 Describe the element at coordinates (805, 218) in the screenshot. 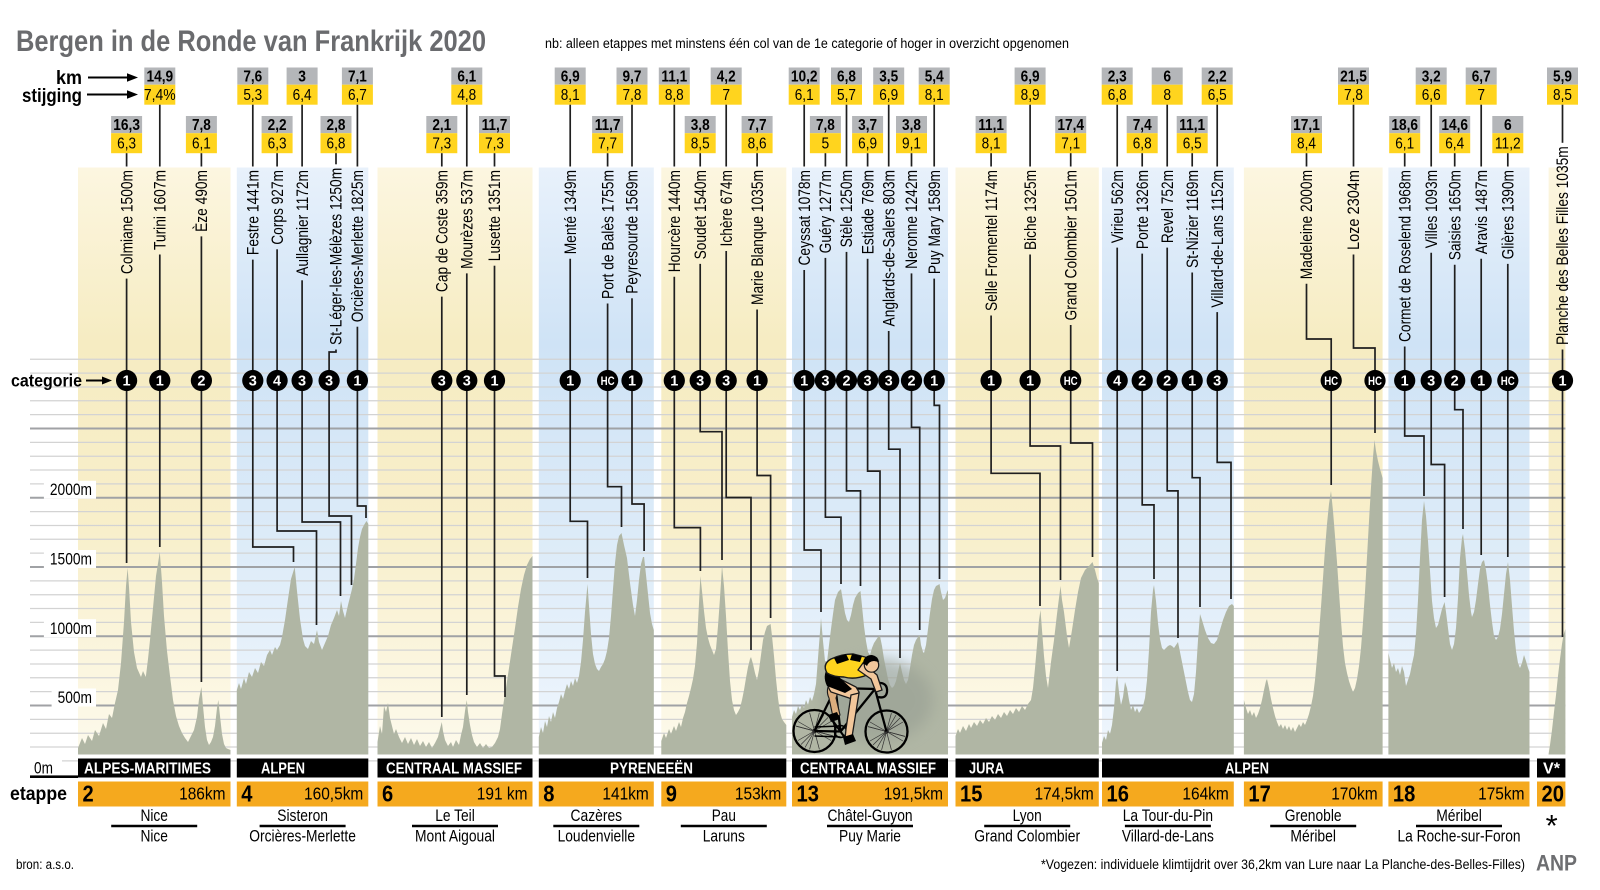

I see `svg-text: Ceyssat 1078m` at that location.